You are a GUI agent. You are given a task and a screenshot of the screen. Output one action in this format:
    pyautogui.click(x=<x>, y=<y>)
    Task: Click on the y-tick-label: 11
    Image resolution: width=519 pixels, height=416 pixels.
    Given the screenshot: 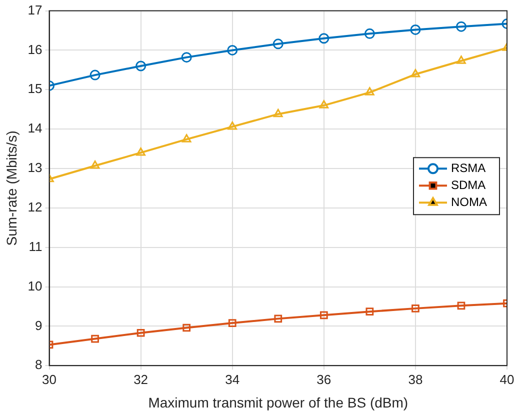 What is the action you would take?
    pyautogui.click(x=35, y=246)
    